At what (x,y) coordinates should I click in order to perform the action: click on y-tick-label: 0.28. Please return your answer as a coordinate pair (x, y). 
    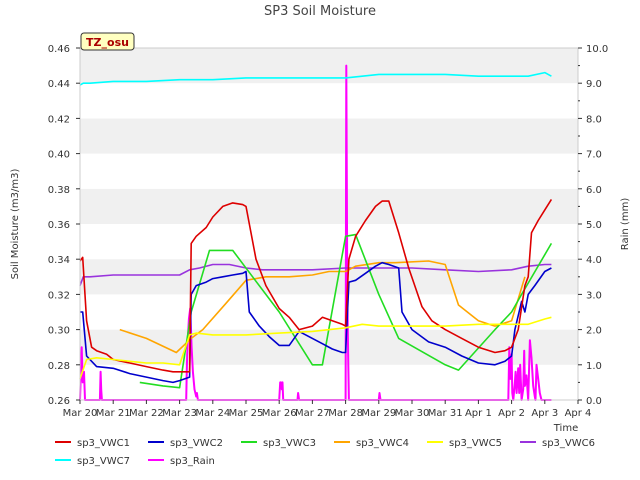
    Looking at the image, I should click on (59, 366).